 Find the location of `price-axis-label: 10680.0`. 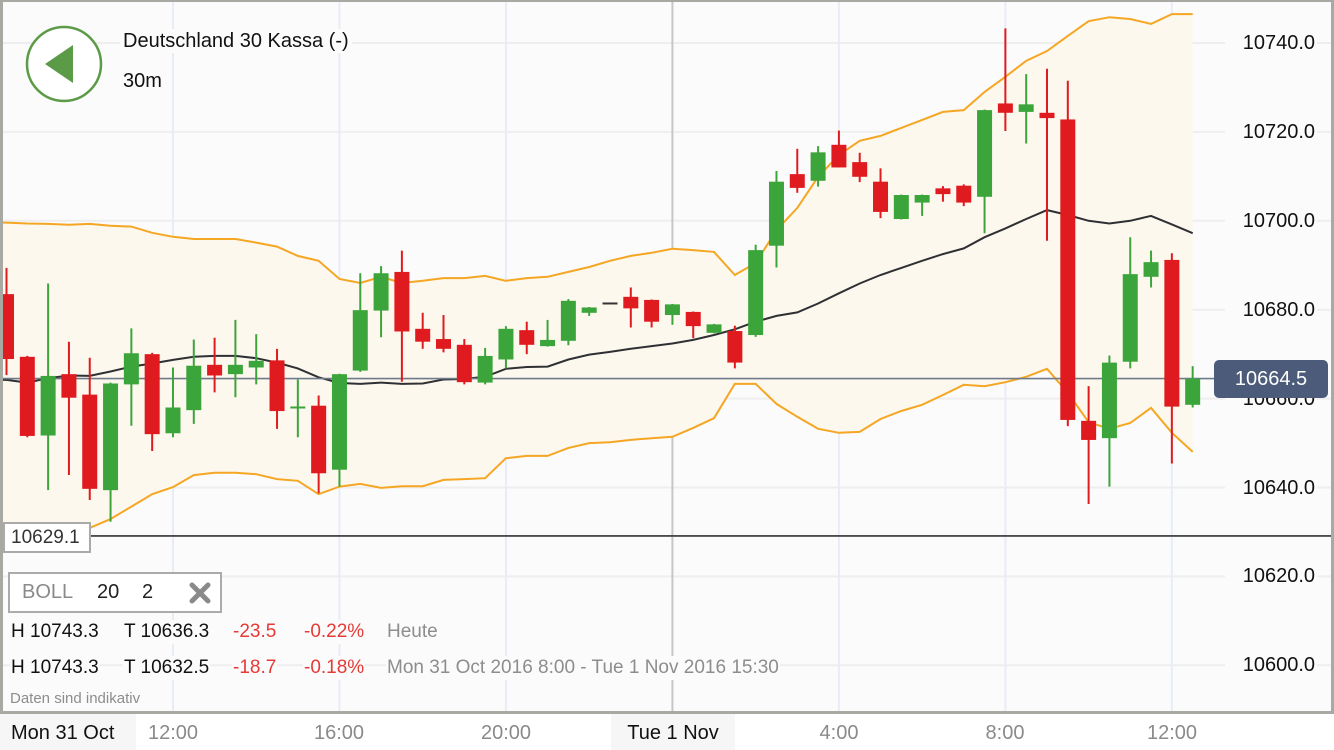

price-axis-label: 10680.0 is located at coordinates (1271, 310).